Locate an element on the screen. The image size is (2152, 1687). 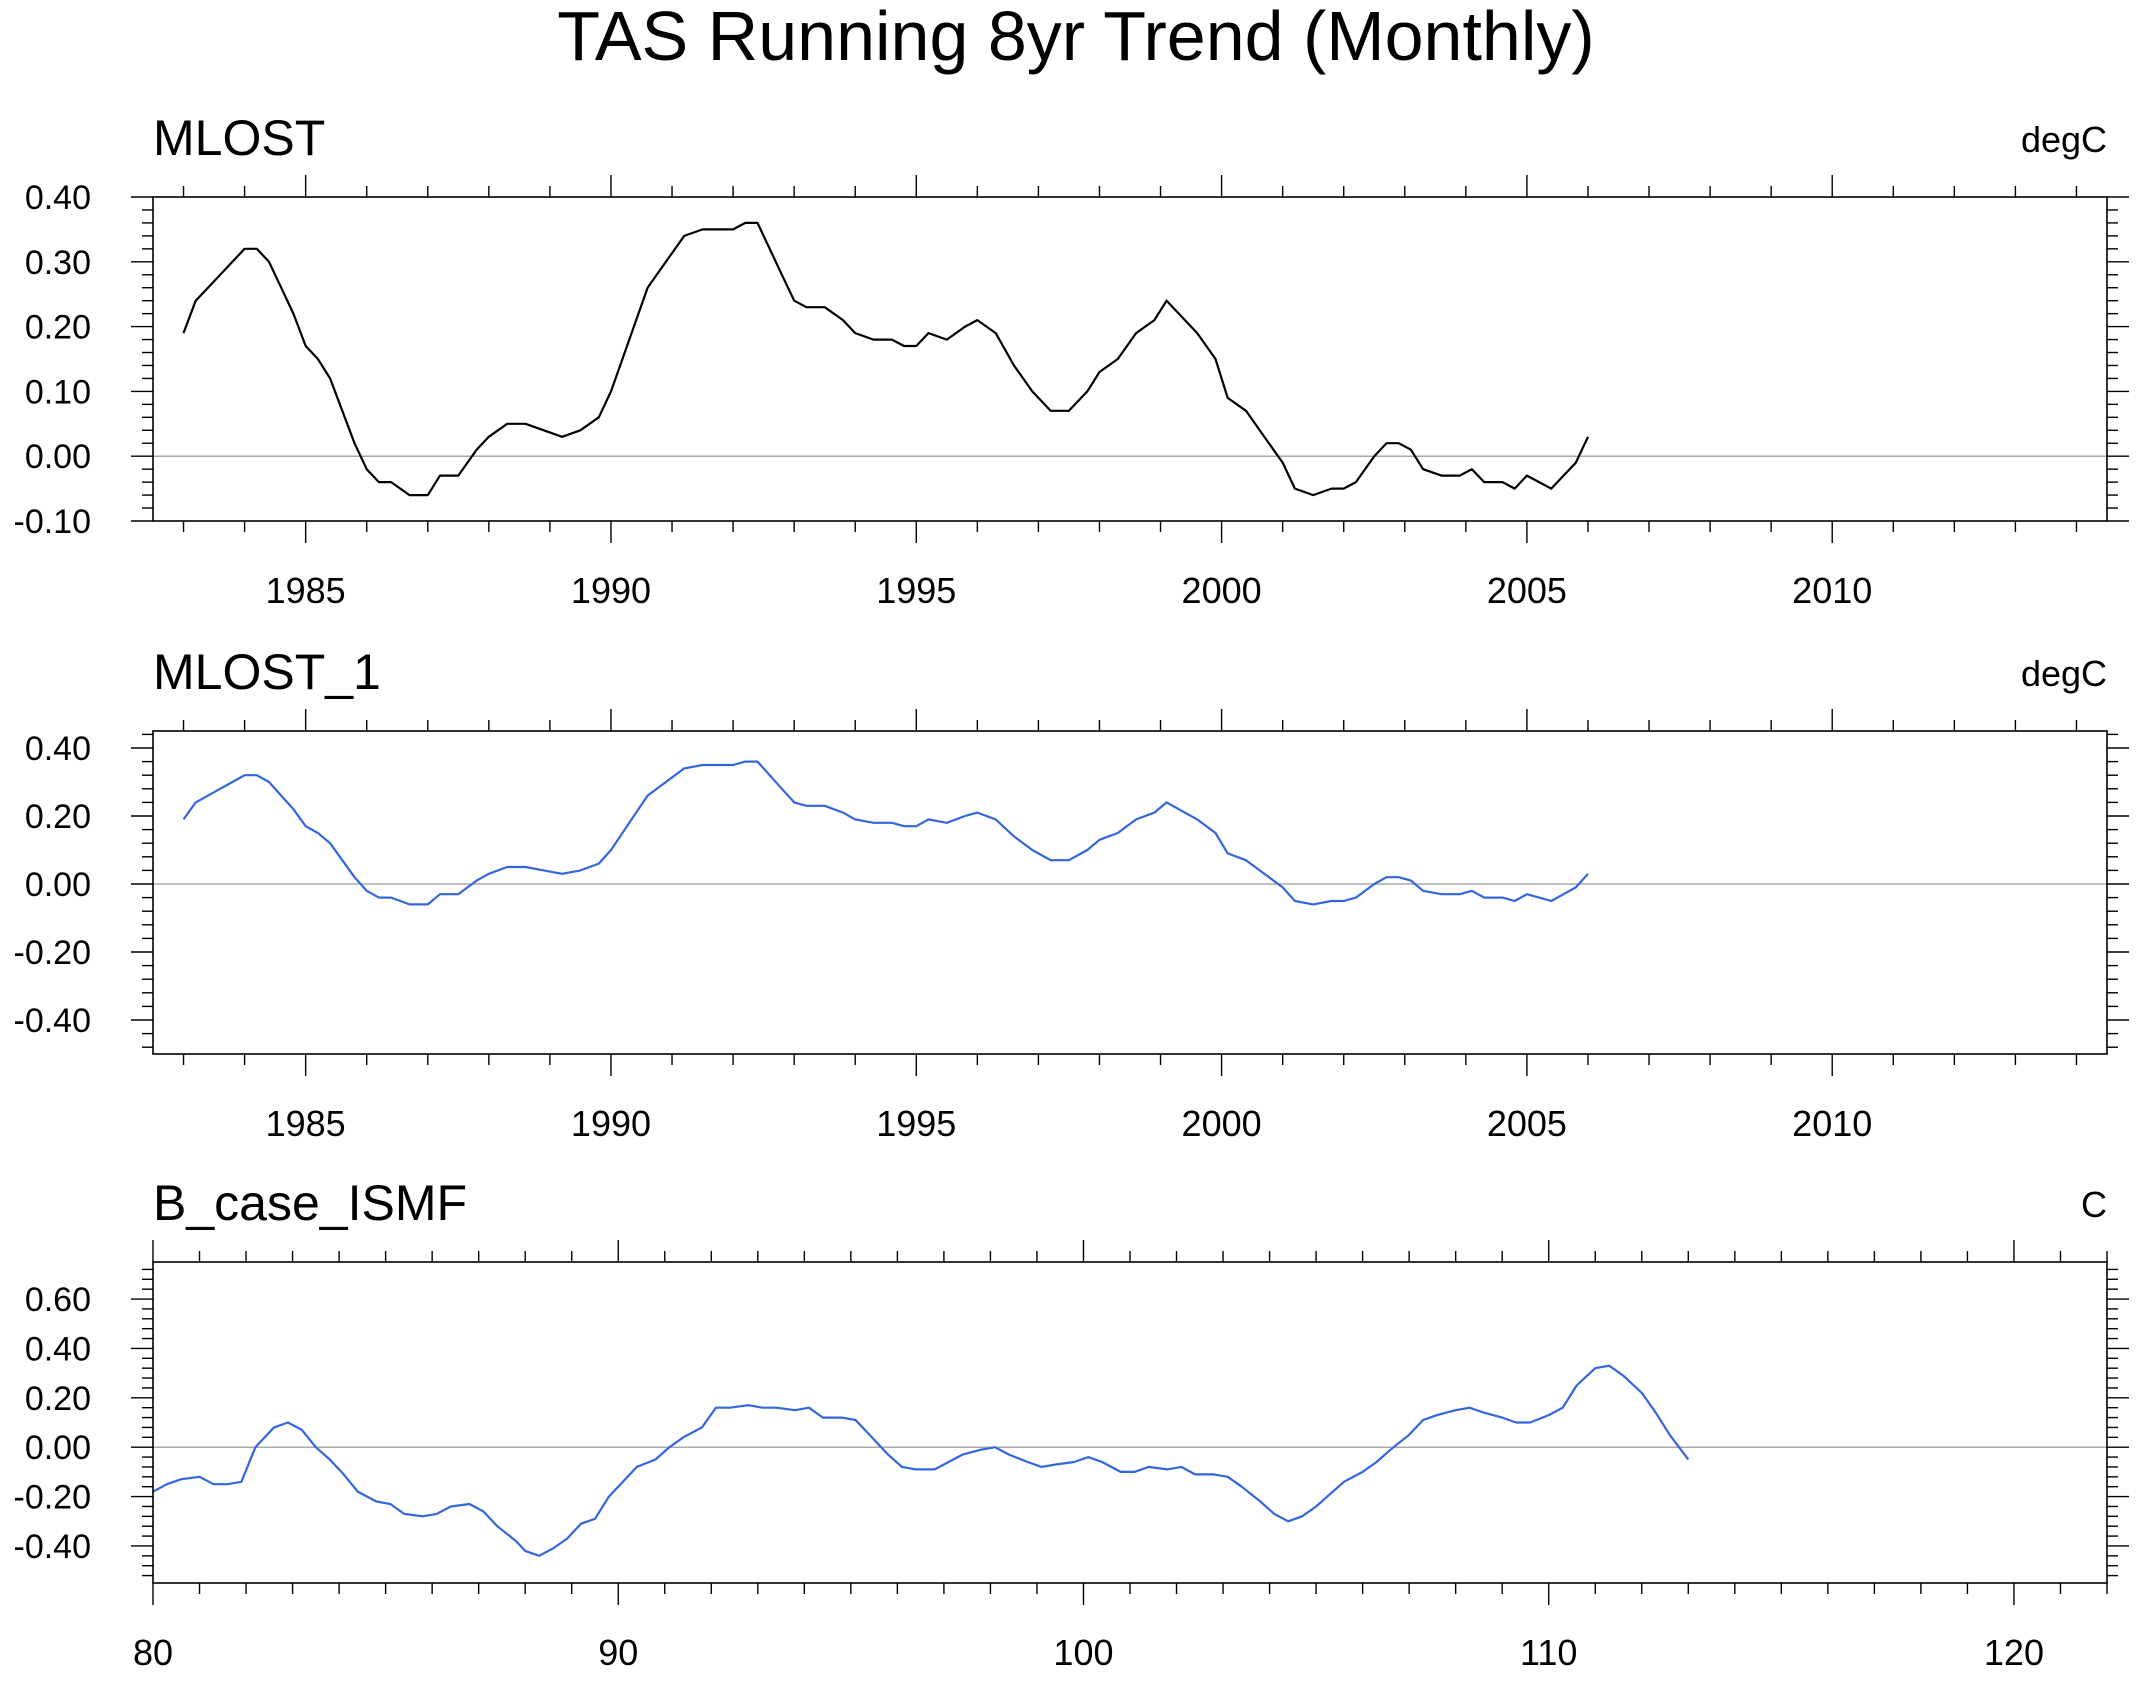
y-tick-label: -0.10 is located at coordinates (53, 522).